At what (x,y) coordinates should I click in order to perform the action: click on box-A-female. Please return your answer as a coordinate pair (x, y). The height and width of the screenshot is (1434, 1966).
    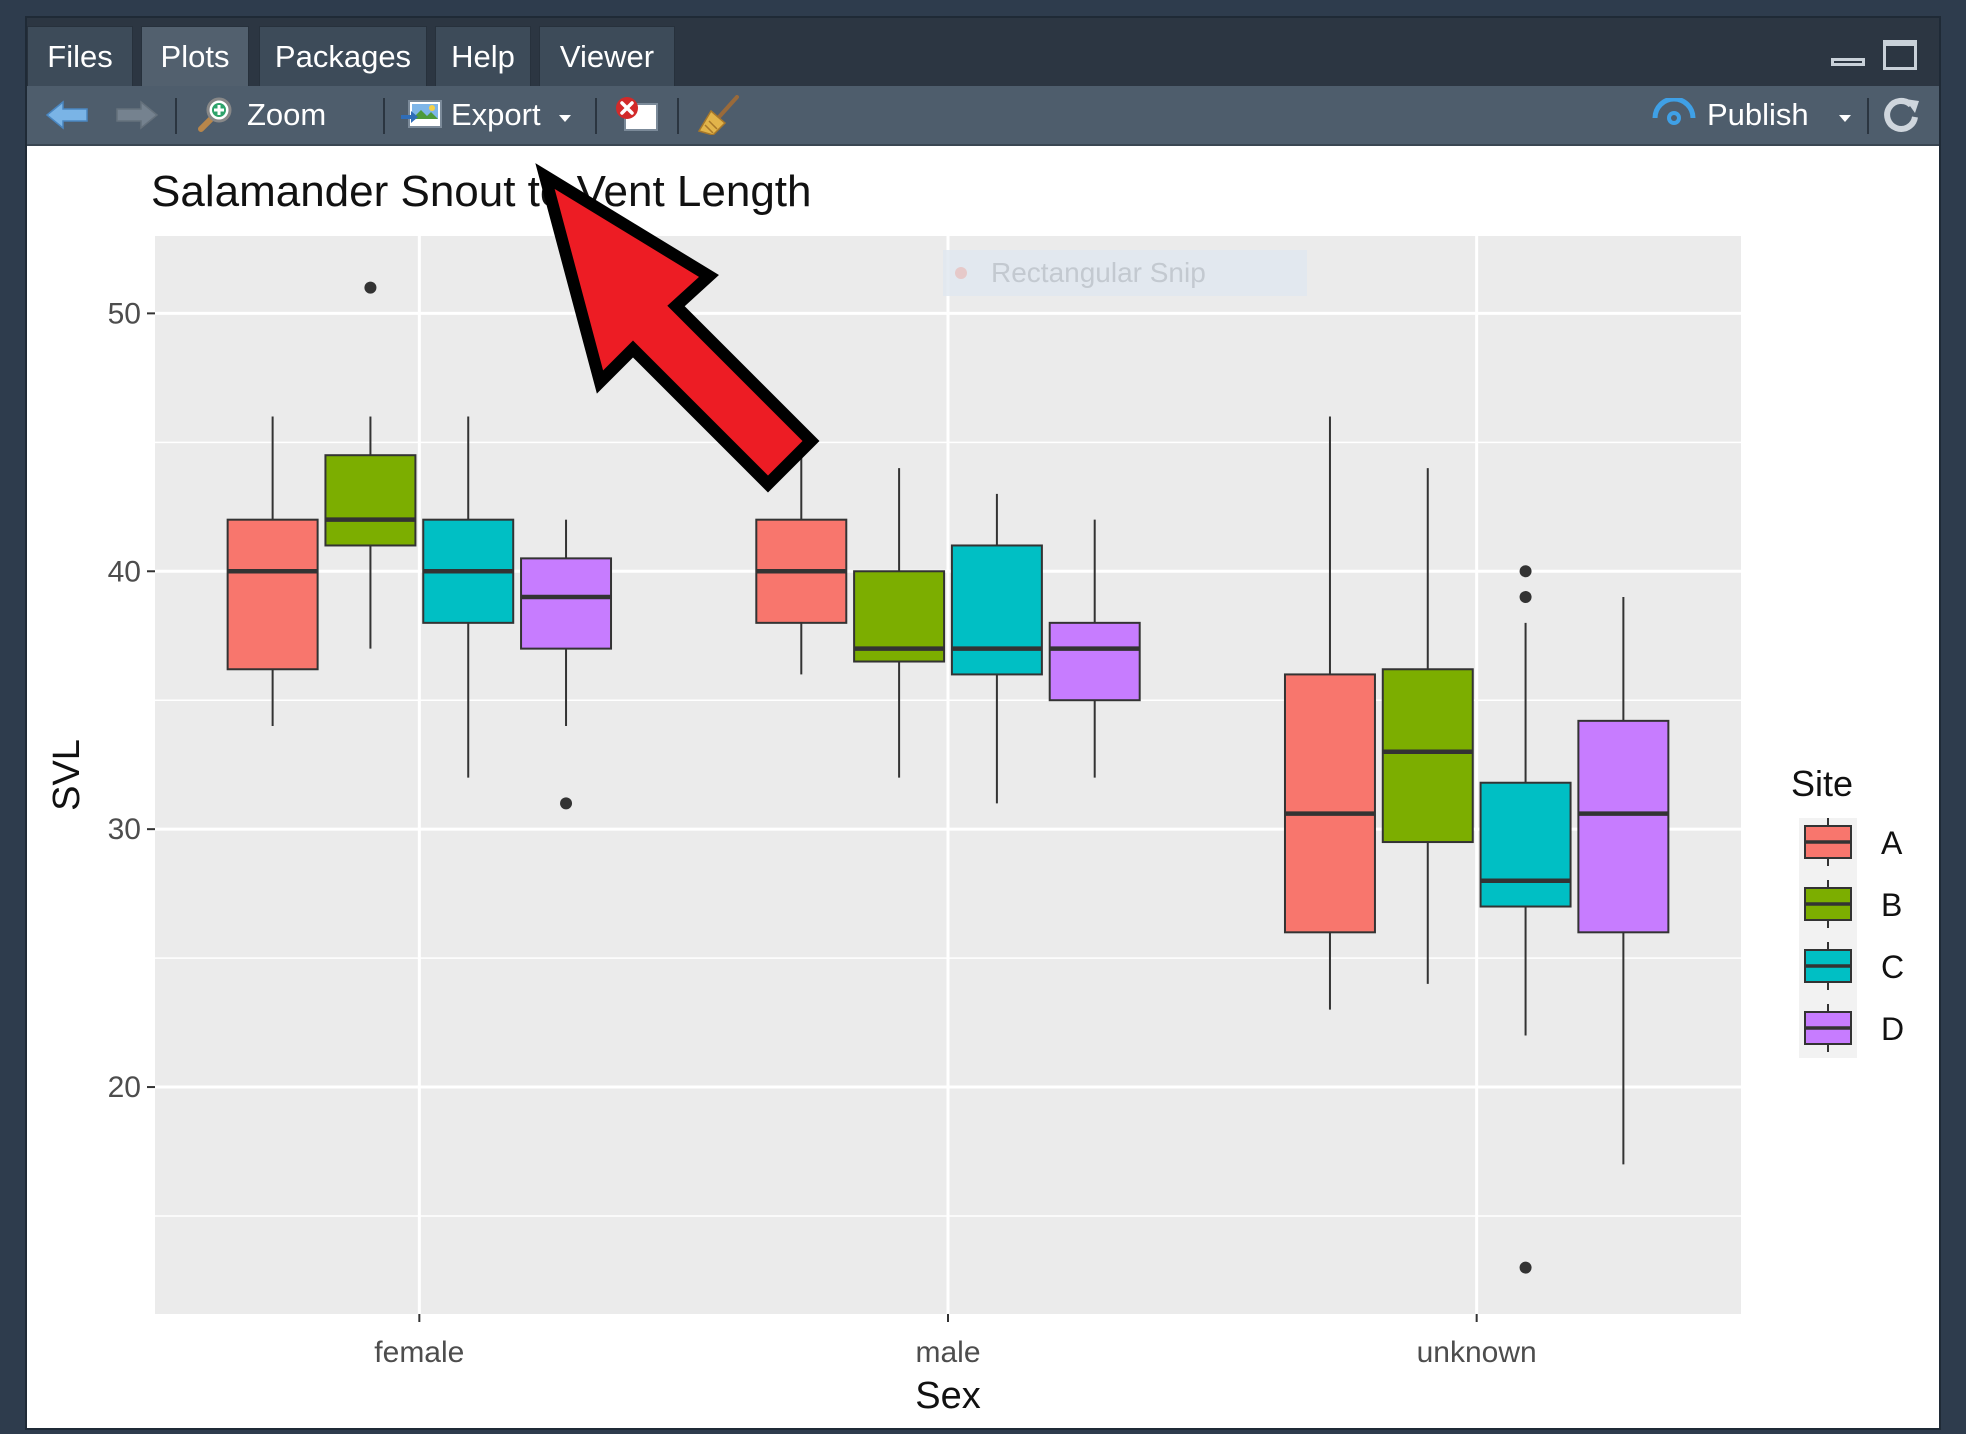
    Looking at the image, I should click on (272, 571).